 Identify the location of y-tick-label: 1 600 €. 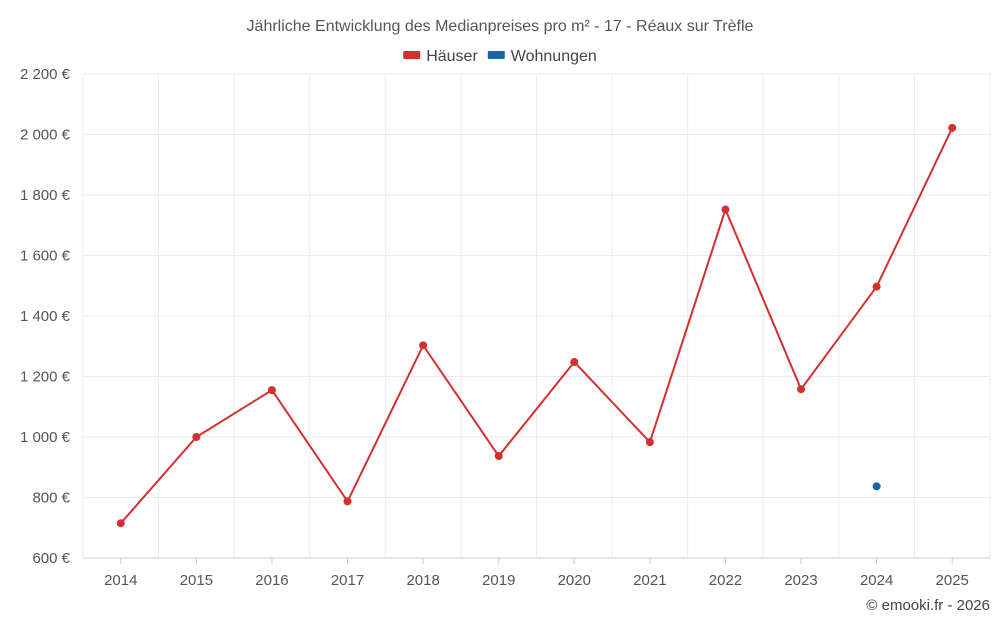
(45, 256).